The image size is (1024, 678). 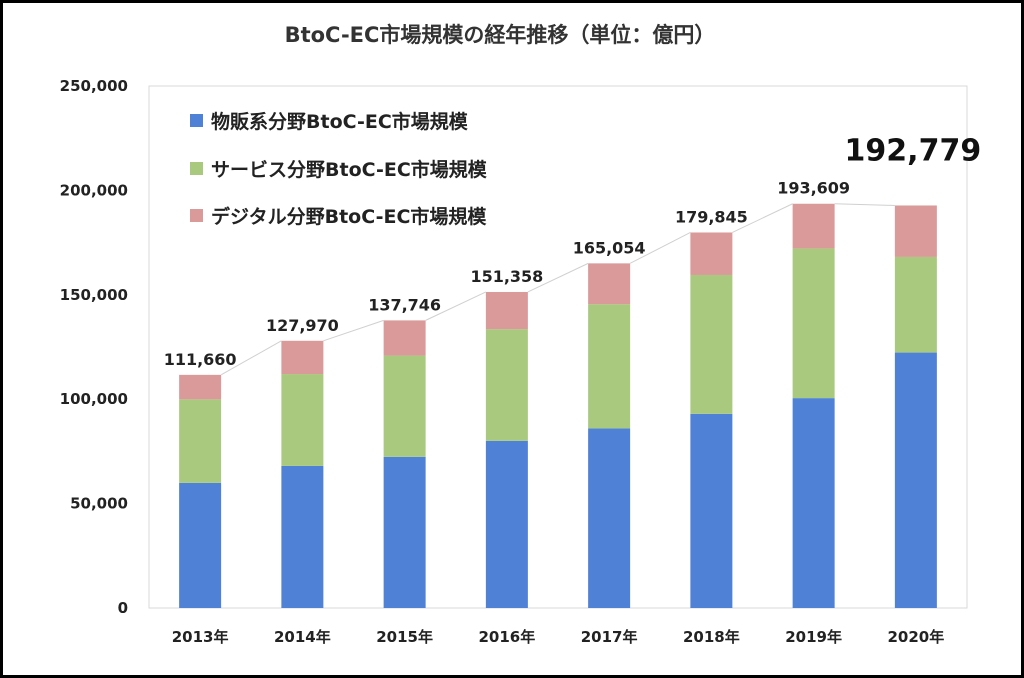 I want to click on y-tick-label: 150,000, so click(x=94, y=295).